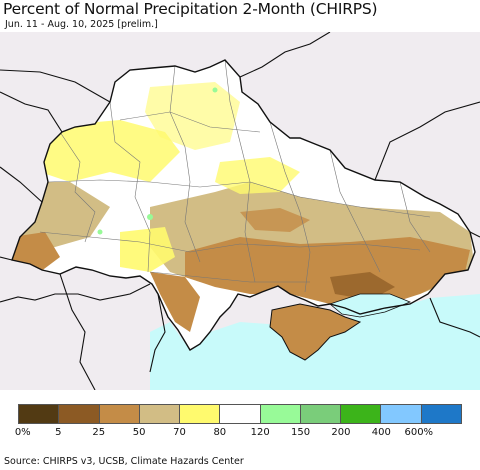 The image size is (480, 470). What do you see at coordinates (240, 434) in the screenshot?
I see `legend-ticks: 0% 5 25 50 70 80 120 150 200 400 600%` at bounding box center [240, 434].